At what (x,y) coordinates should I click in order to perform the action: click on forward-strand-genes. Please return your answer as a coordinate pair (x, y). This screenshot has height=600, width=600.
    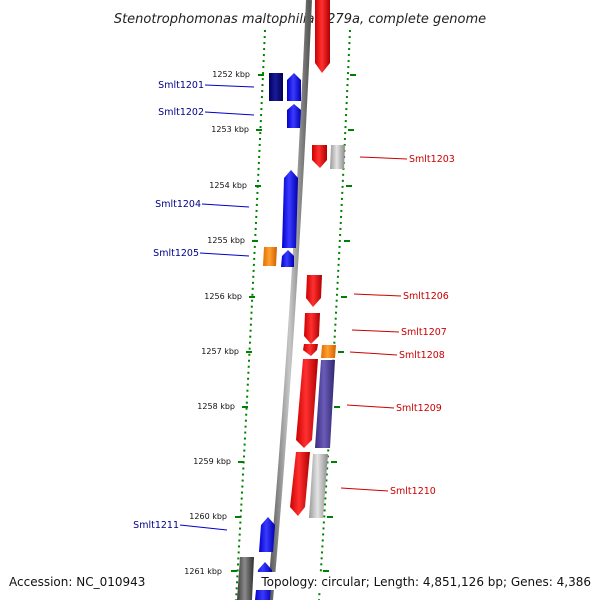
    Looking at the image, I should click on (269, 336).